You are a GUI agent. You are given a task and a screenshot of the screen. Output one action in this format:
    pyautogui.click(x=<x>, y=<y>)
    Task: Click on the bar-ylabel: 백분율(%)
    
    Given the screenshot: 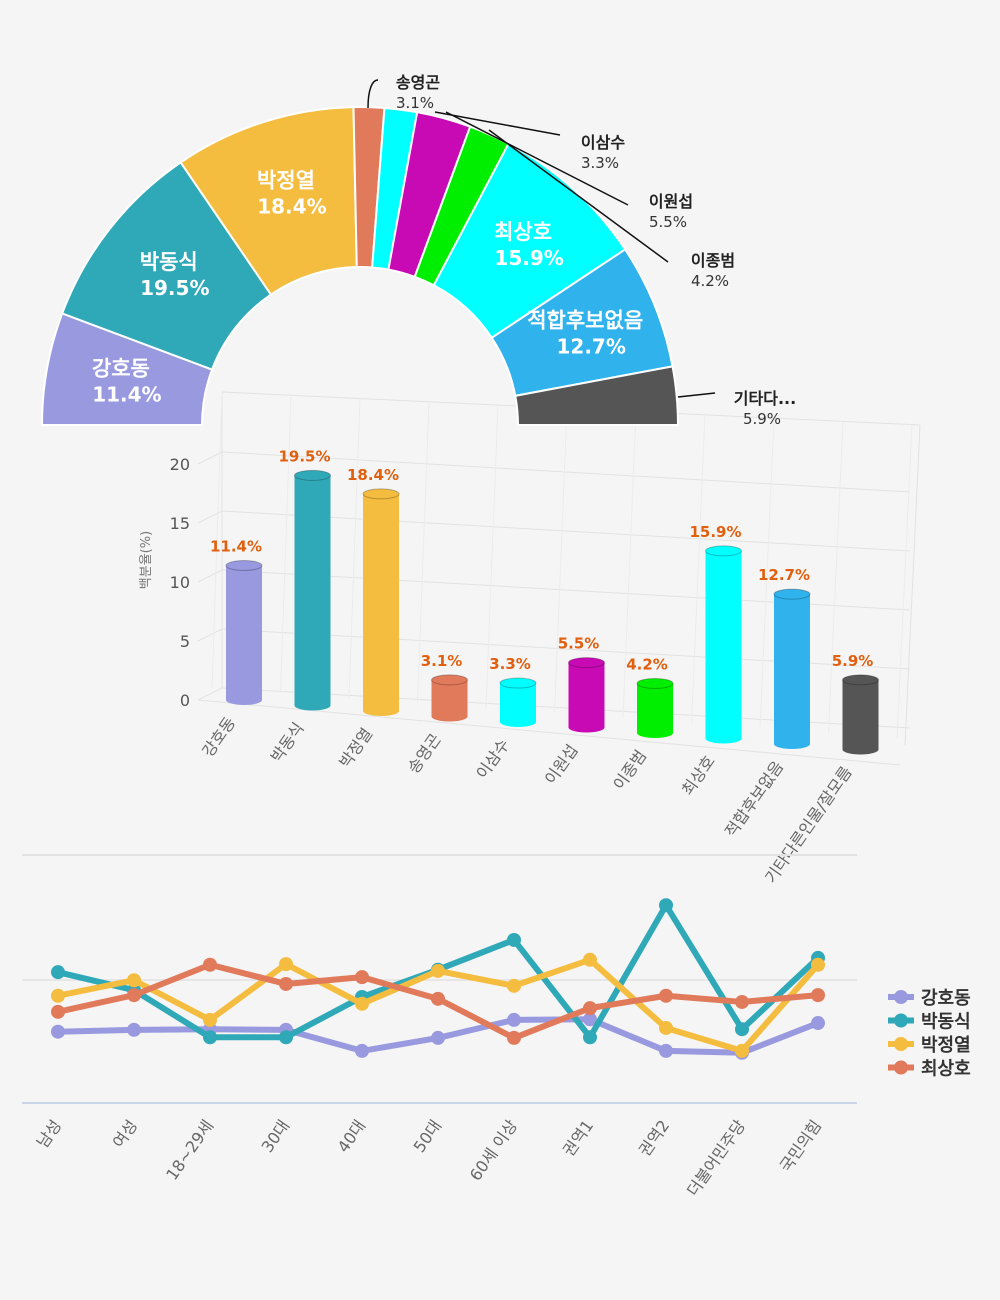 What is the action you would take?
    pyautogui.click(x=146, y=560)
    